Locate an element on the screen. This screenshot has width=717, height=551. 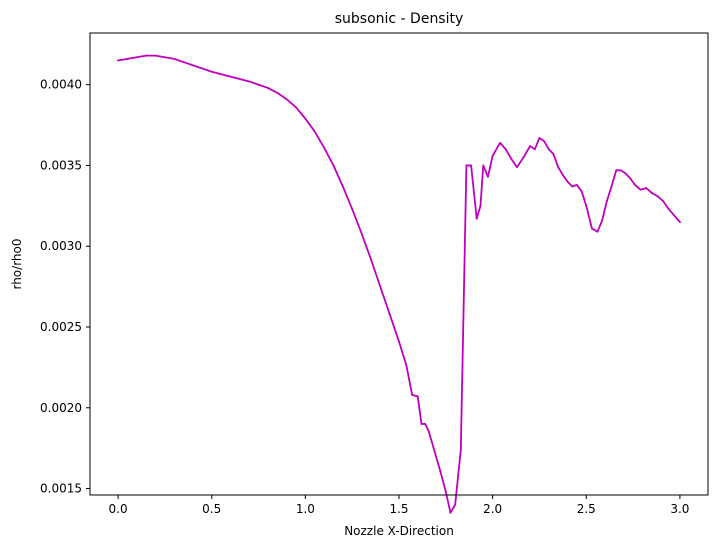
y-tick-label: 0.0040 is located at coordinates (61, 85).